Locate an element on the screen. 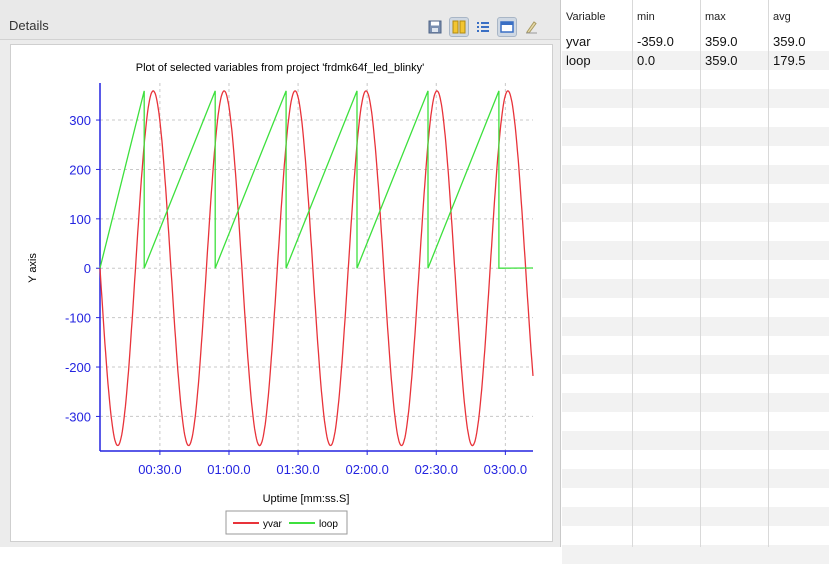 The width and height of the screenshot is (829, 564). column-header-avg: avg is located at coordinates (782, 17).